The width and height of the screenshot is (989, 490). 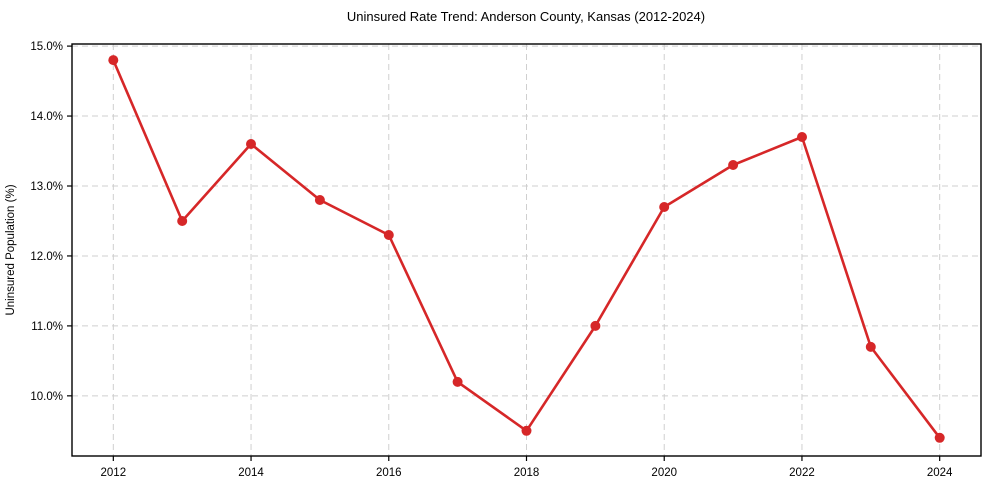 I want to click on y-tick-label: 14.0%, so click(x=46, y=117).